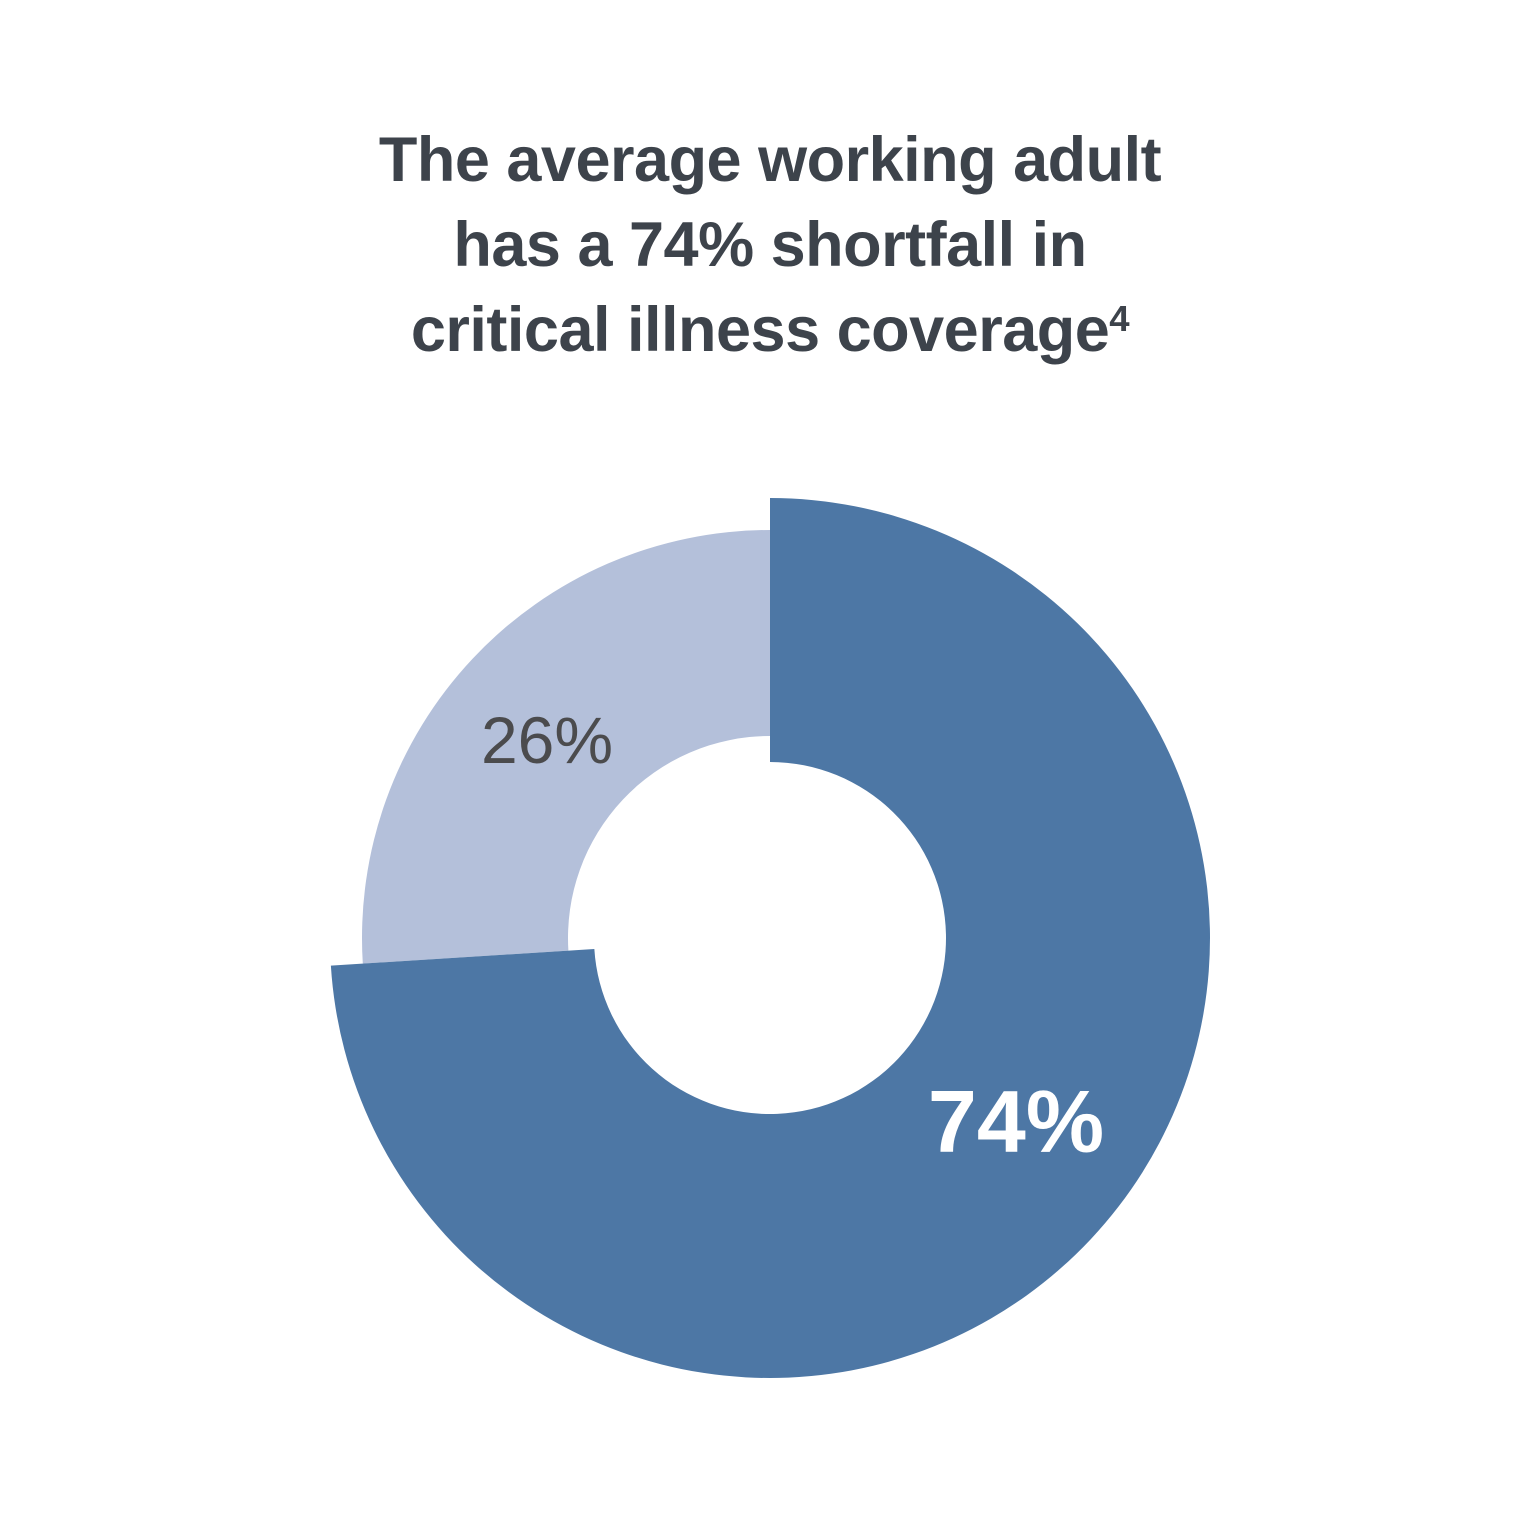  What do you see at coordinates (1119, 318) in the screenshot?
I see `footnote-marker: 4` at bounding box center [1119, 318].